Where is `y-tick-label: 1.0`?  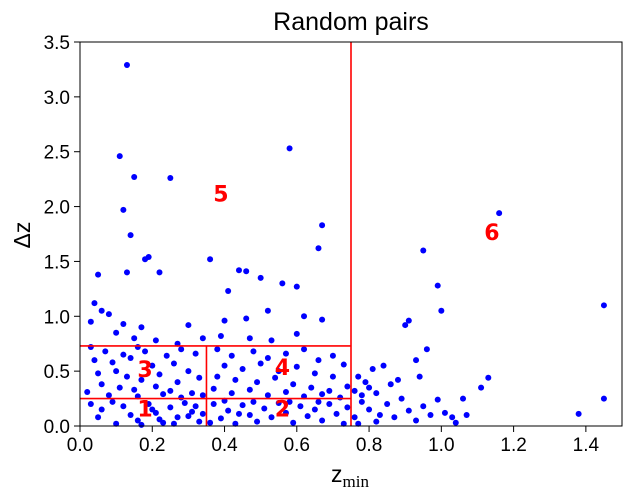
y-tick-label: 1.0 is located at coordinates (57, 317).